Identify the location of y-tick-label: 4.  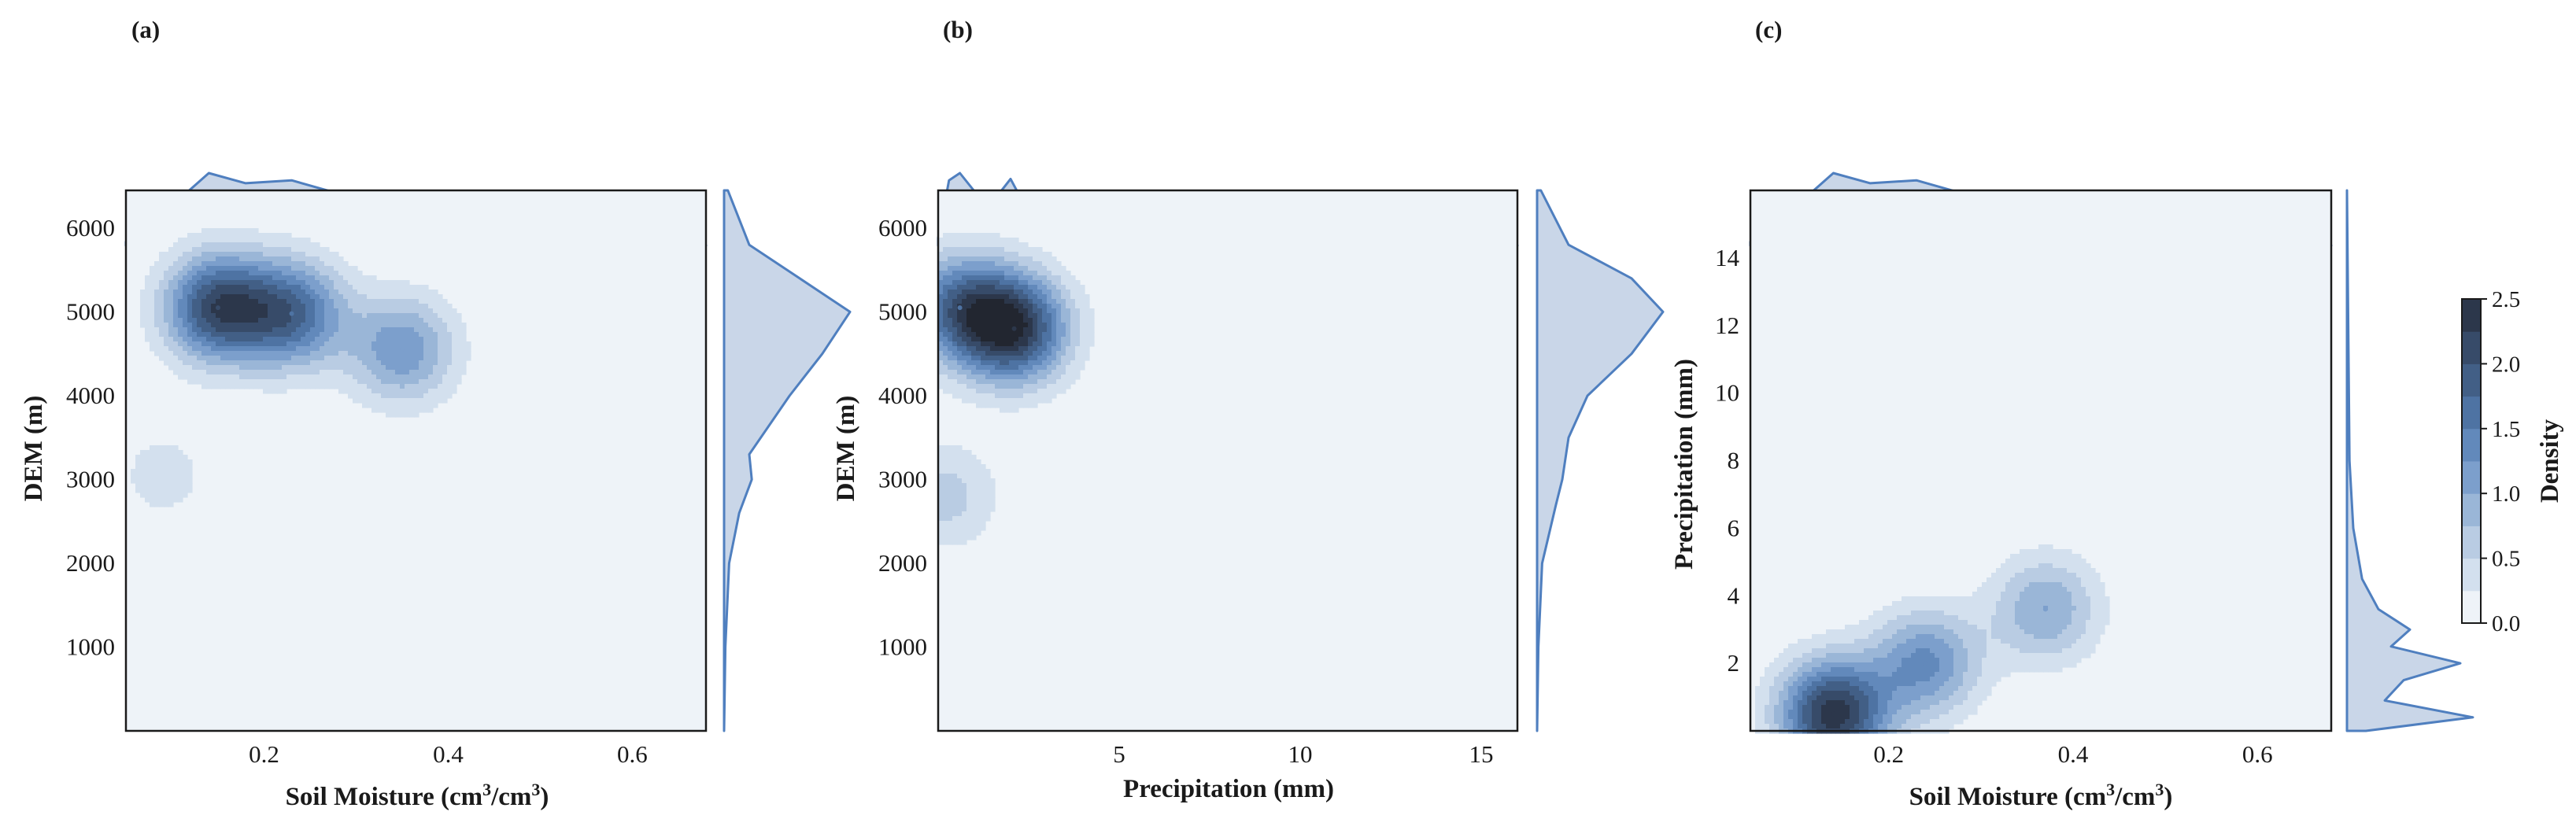
(1734, 595).